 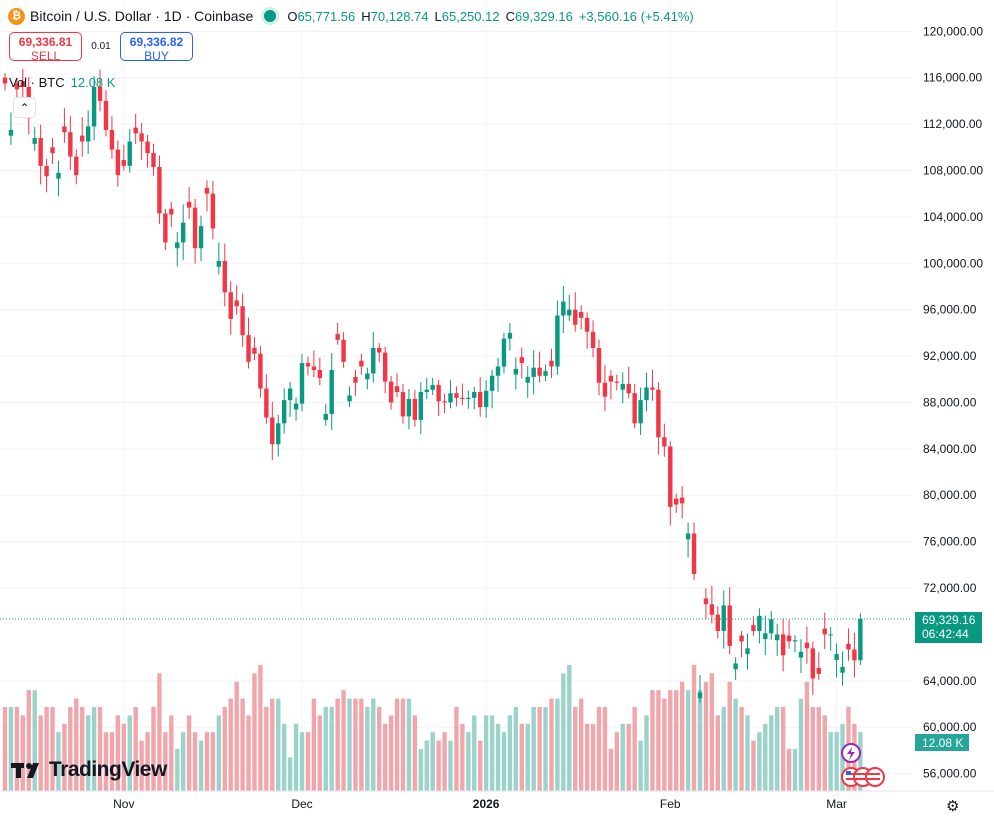 I want to click on open-label: O, so click(x=292, y=16).